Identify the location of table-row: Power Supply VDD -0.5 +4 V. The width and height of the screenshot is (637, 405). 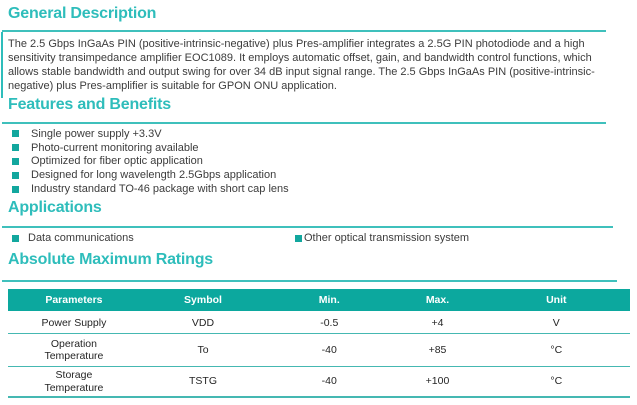
(319, 323).